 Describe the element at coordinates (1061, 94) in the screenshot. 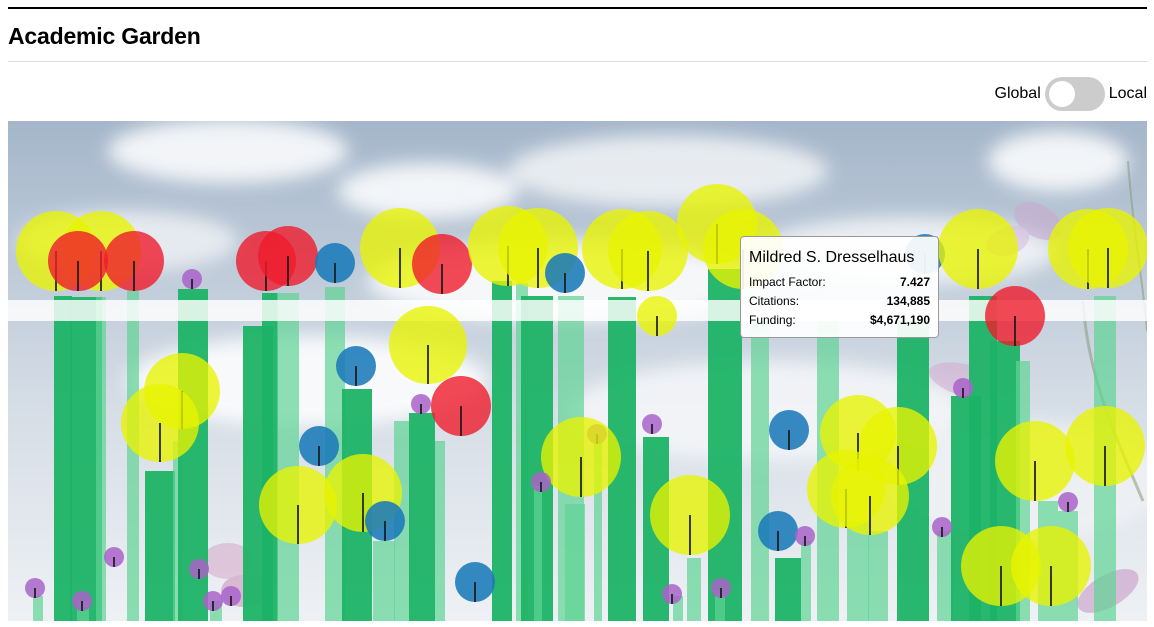

I see `toggle-knob` at that location.